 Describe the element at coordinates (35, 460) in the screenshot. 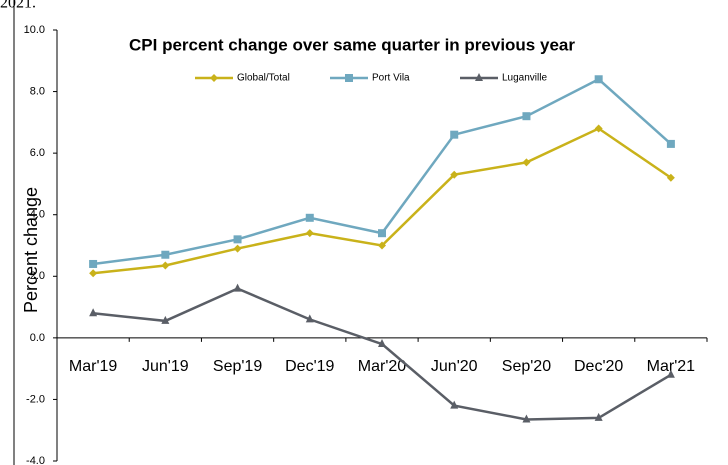

I see `y-tick-label: -4.0` at that location.